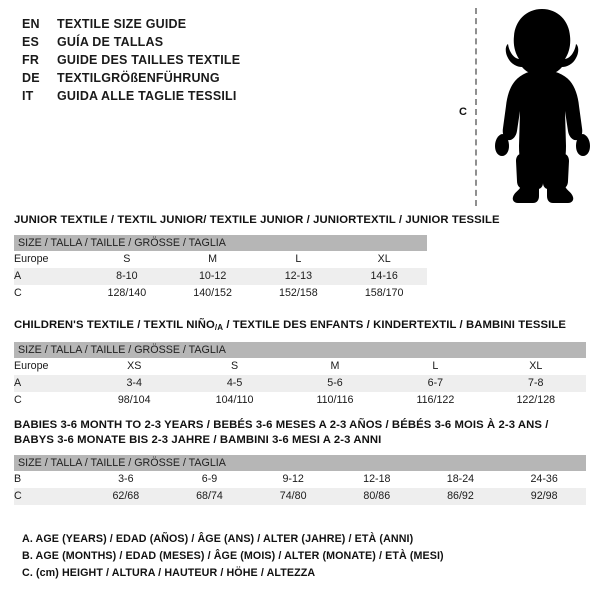 The width and height of the screenshot is (600, 600). Describe the element at coordinates (209, 479) in the screenshot. I see `table-cell: 6-9` at that location.